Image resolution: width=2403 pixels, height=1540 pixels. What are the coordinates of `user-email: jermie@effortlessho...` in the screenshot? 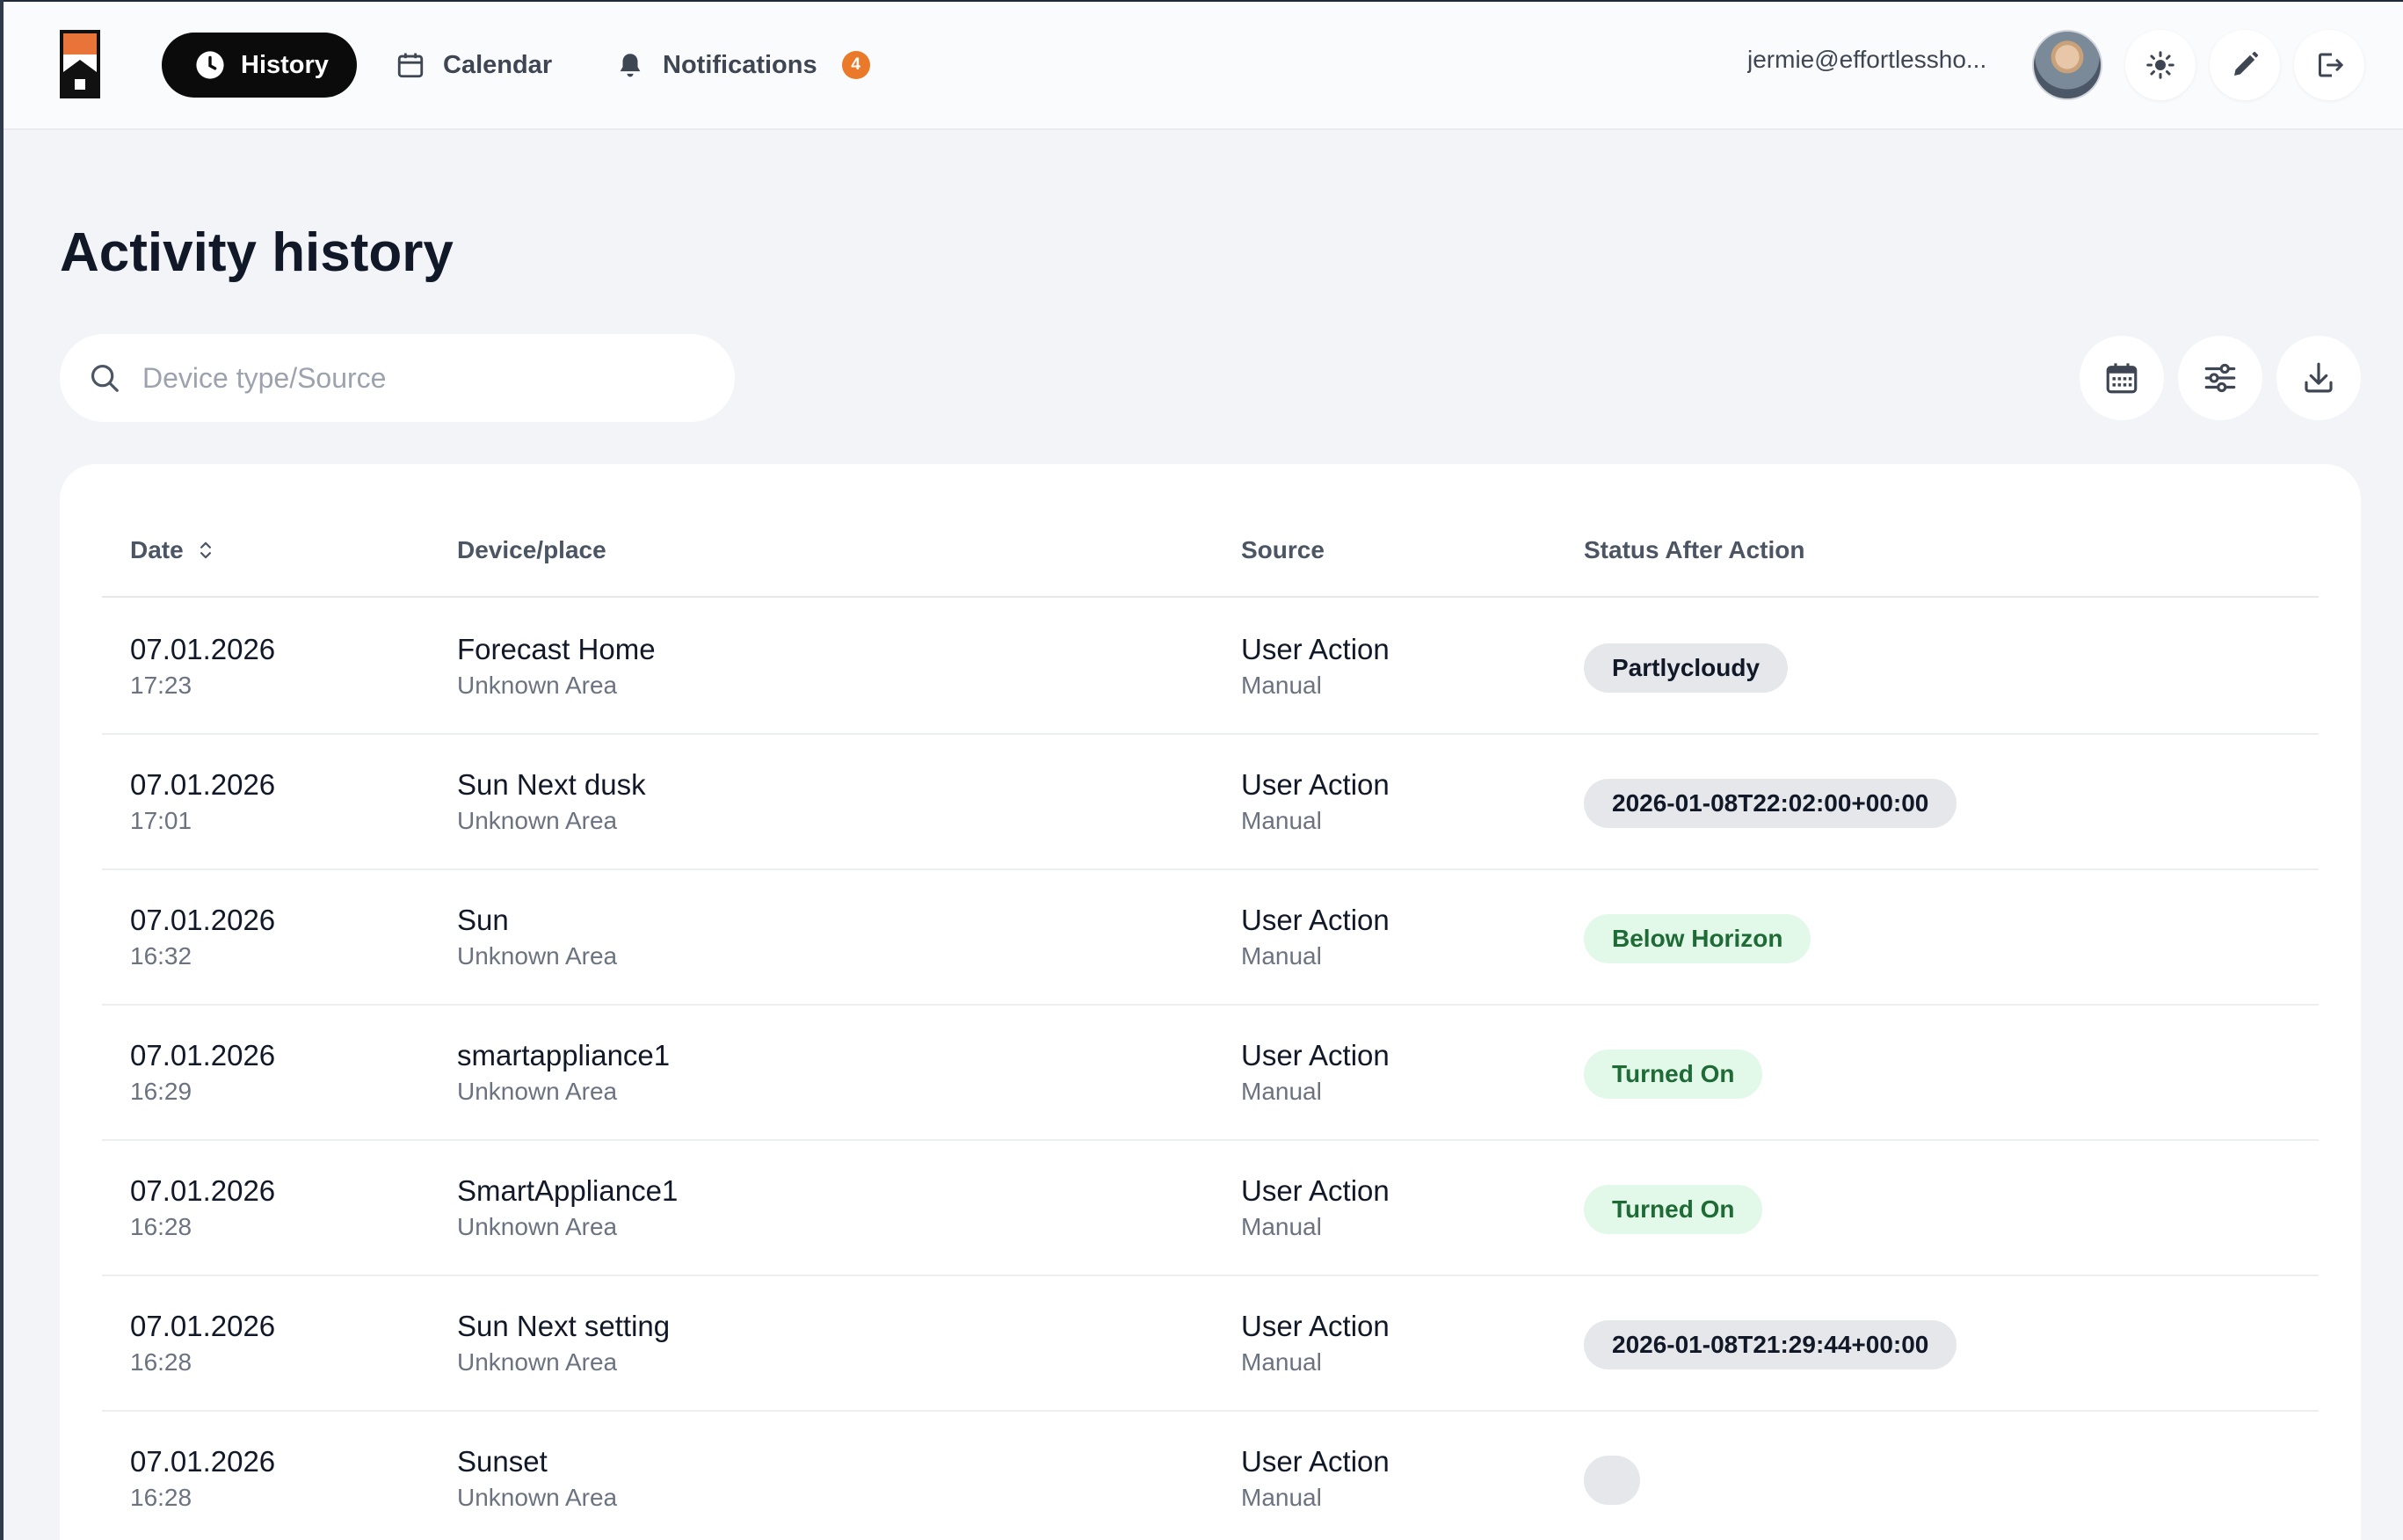 It's located at (1867, 59).